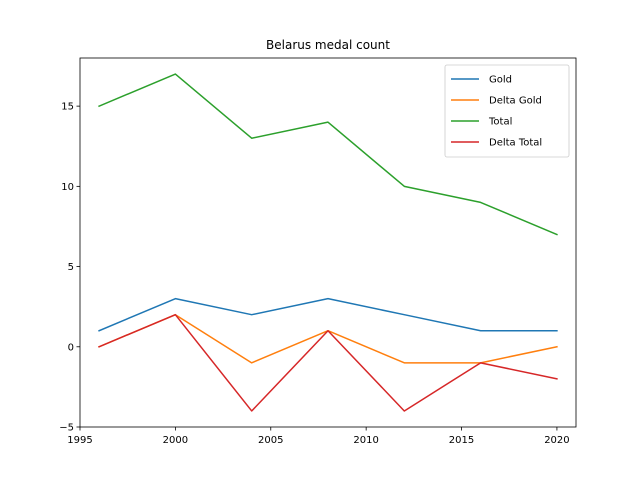 The image size is (640, 480). Describe the element at coordinates (71, 267) in the screenshot. I see `y-tick-label-2: 5` at that location.